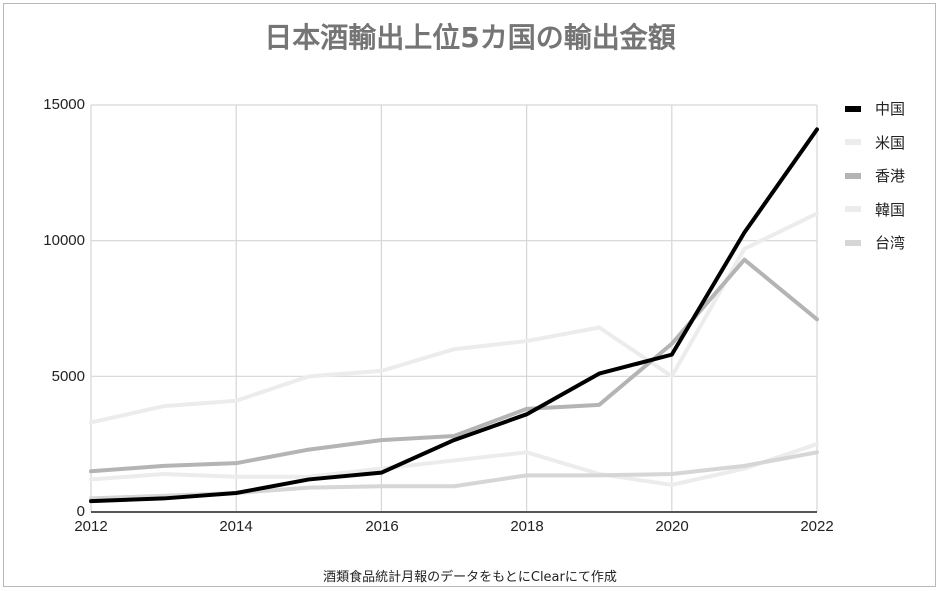 The width and height of the screenshot is (940, 591). Describe the element at coordinates (817, 526) in the screenshot. I see `x-tick-label: 2022` at that location.